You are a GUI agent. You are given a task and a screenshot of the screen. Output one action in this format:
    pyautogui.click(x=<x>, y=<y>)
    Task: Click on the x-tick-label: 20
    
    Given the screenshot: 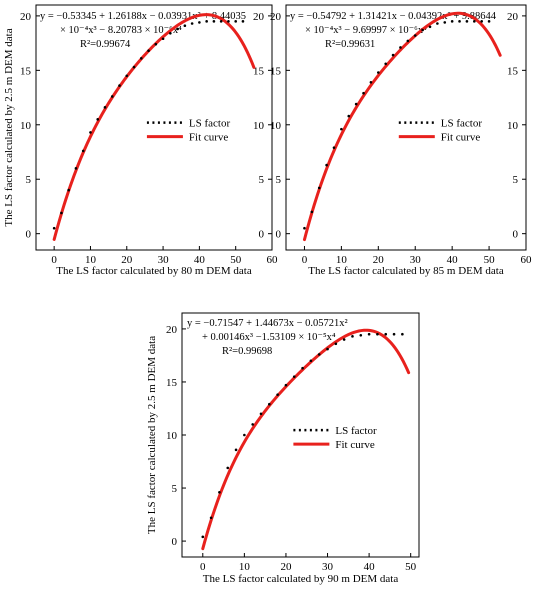 What is the action you would take?
    pyautogui.click(x=286, y=567)
    